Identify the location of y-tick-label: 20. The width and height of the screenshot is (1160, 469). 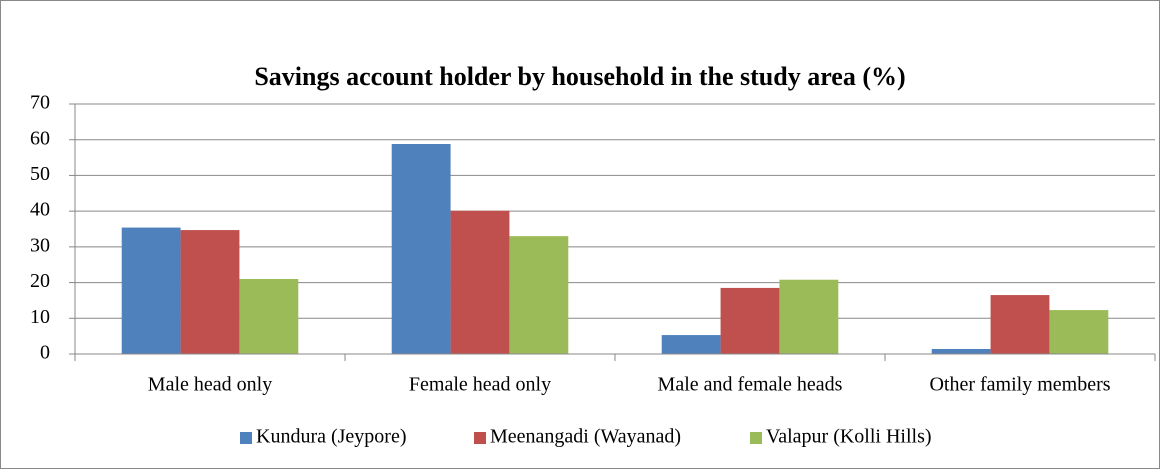
(40, 281).